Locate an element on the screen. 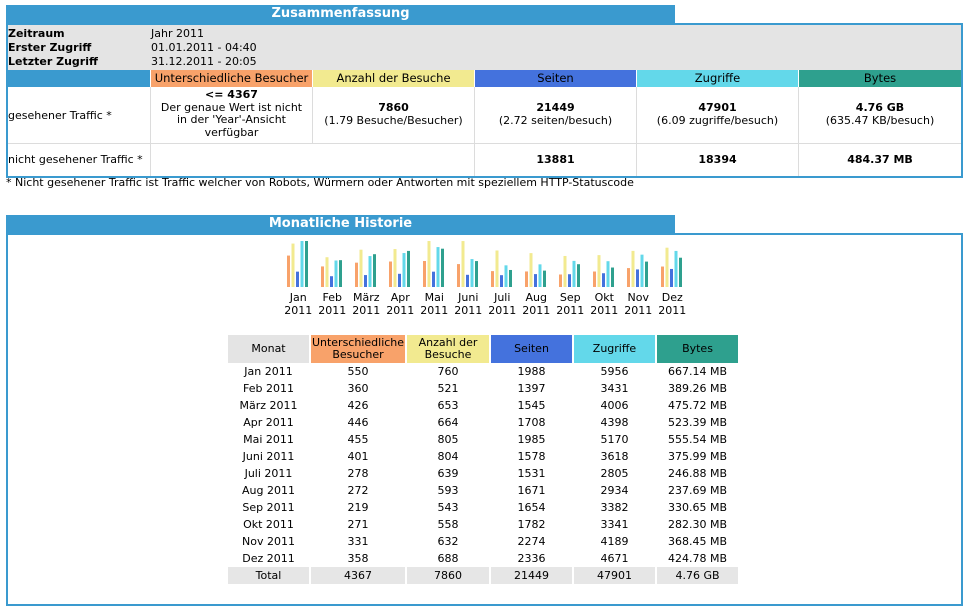 Image resolution: width=969 pixels, height=612 pixels. table-row: Feb 2011 360 521 1397 3431 389.26 MB is located at coordinates (483, 388).